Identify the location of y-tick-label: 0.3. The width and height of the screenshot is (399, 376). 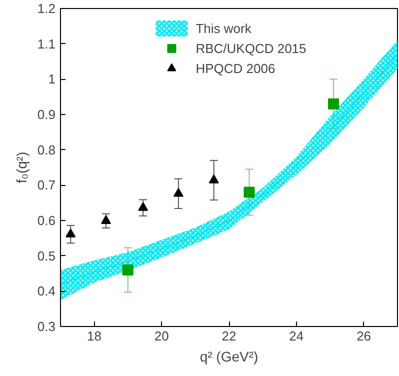
(46, 326).